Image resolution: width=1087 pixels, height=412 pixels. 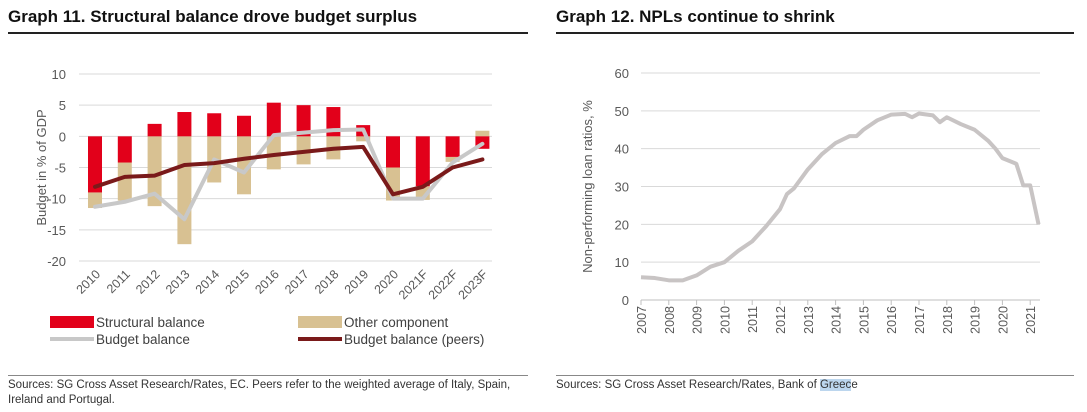 I want to click on sources-highlight: Greec, so click(x=835, y=385).